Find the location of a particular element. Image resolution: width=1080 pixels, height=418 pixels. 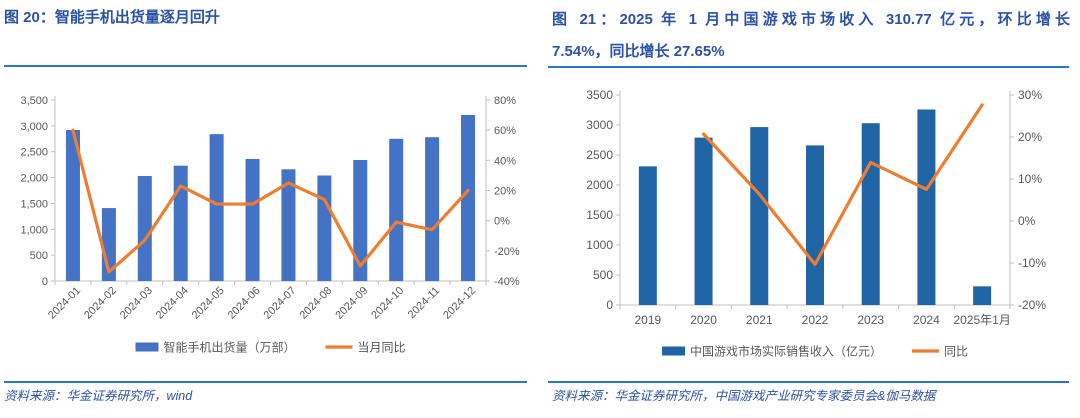

x-axis-label: 2024-03 is located at coordinates (136, 303).